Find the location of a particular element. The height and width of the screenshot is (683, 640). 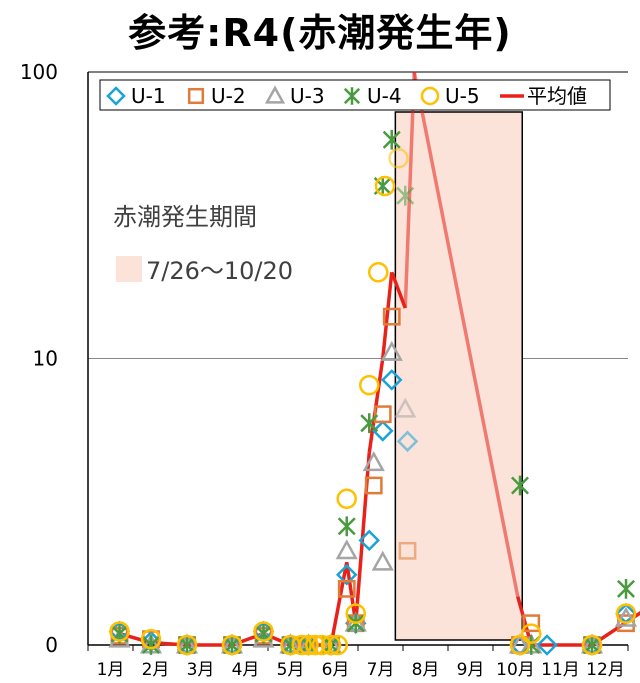

x-tick-label: 5月 is located at coordinates (291, 670).